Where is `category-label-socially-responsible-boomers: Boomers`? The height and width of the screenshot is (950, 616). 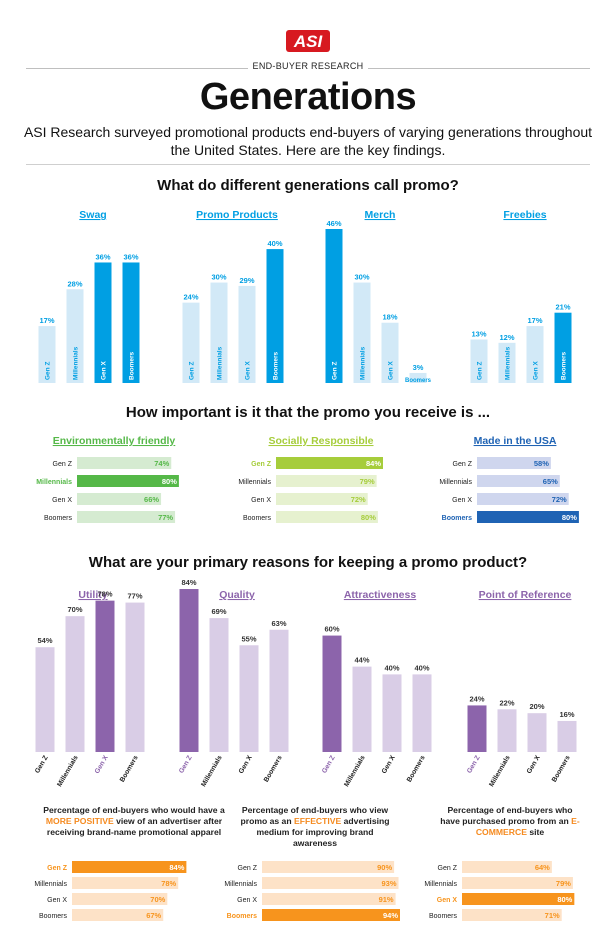 category-label-socially-responsible-boomers: Boomers is located at coordinates (257, 518).